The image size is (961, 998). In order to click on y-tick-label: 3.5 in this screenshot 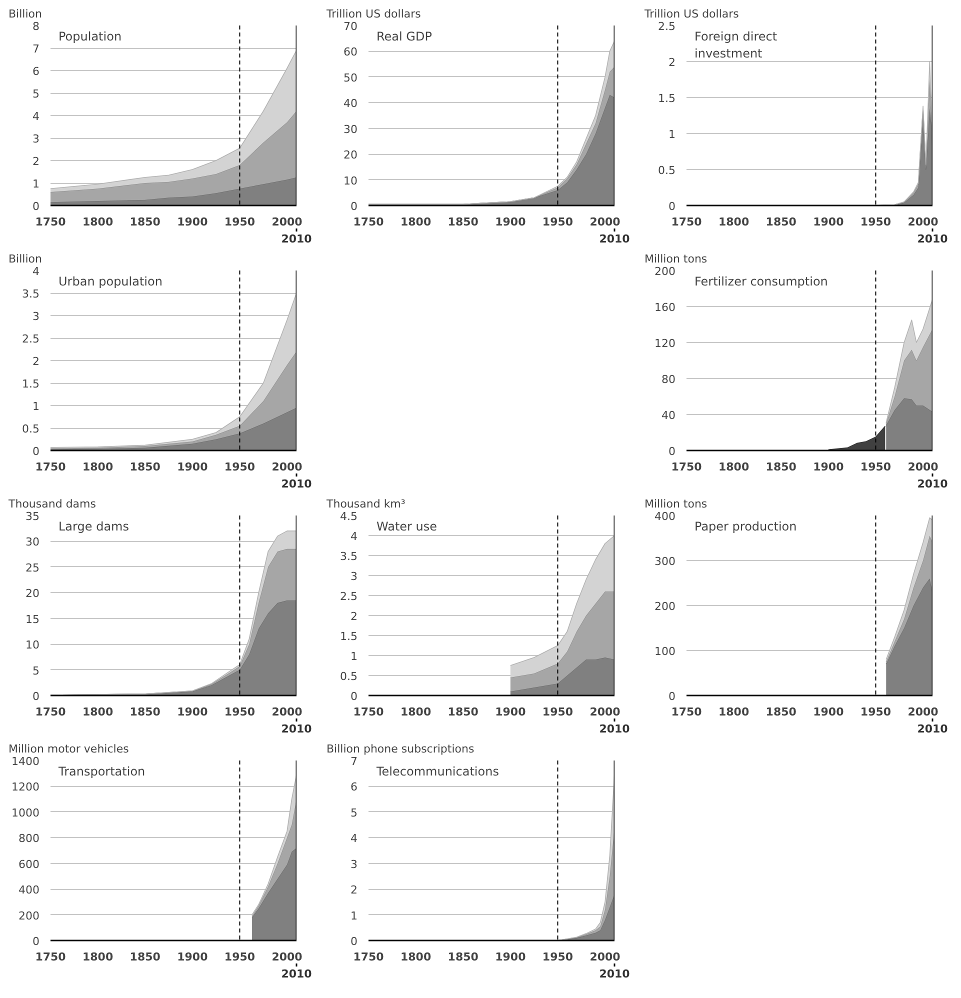, I will do `click(349, 556)`.